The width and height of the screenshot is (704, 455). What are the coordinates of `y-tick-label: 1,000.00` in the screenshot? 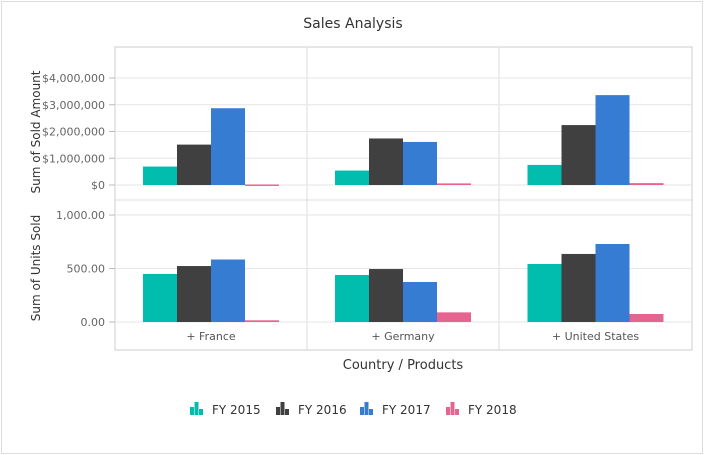 It's located at (80, 215).